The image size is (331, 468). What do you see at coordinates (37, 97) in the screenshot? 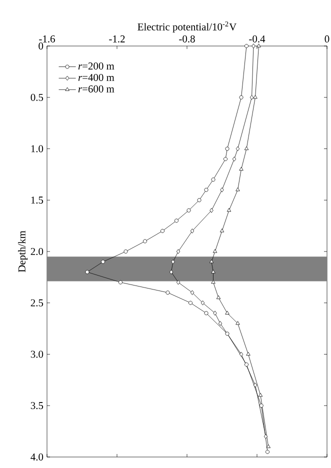
I see `y-tick-label: 0.5` at bounding box center [37, 97].